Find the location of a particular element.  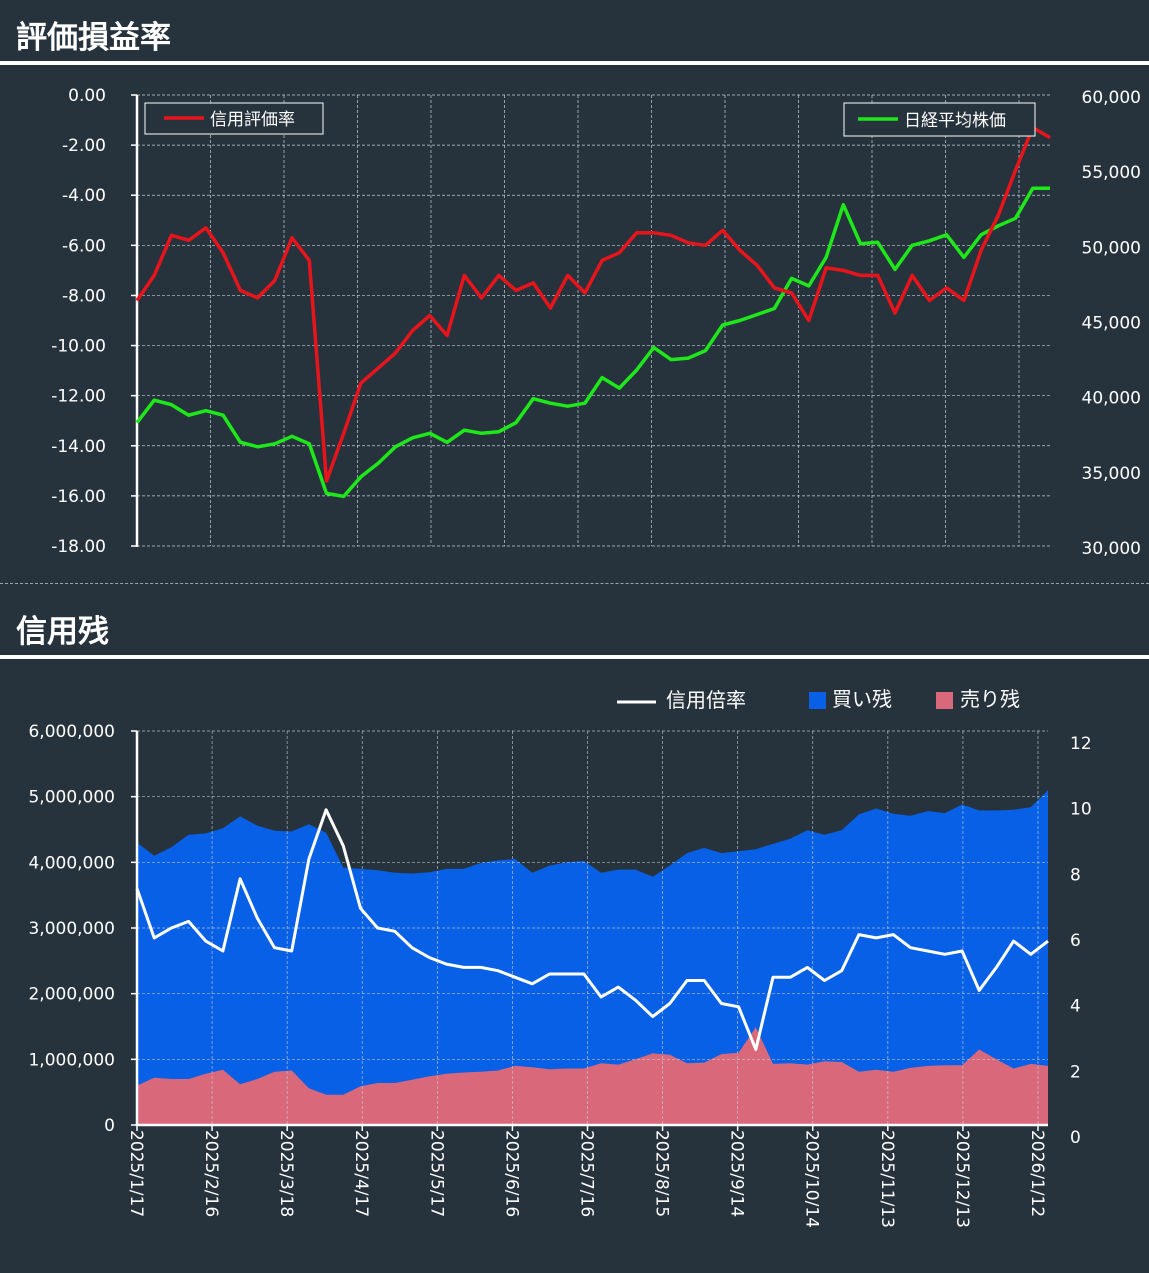

margin-x-tick-label: 2025/1/17 is located at coordinates (136, 1173).